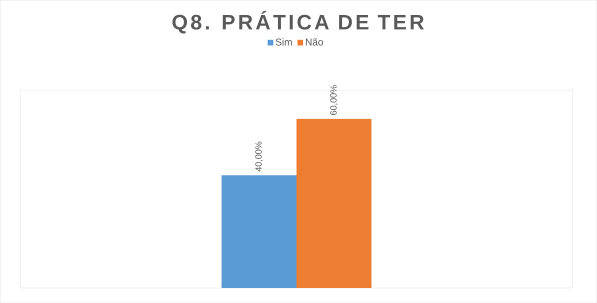 The image size is (597, 303). I want to click on legend-label: Não, so click(314, 42).